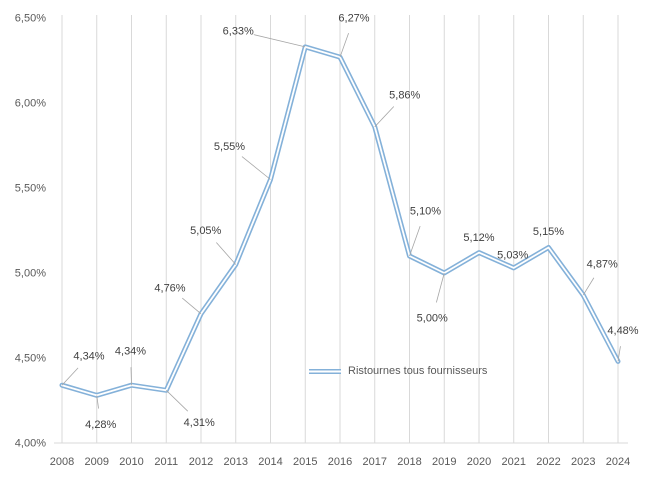  I want to click on data-label: 4,76%, so click(169, 288).